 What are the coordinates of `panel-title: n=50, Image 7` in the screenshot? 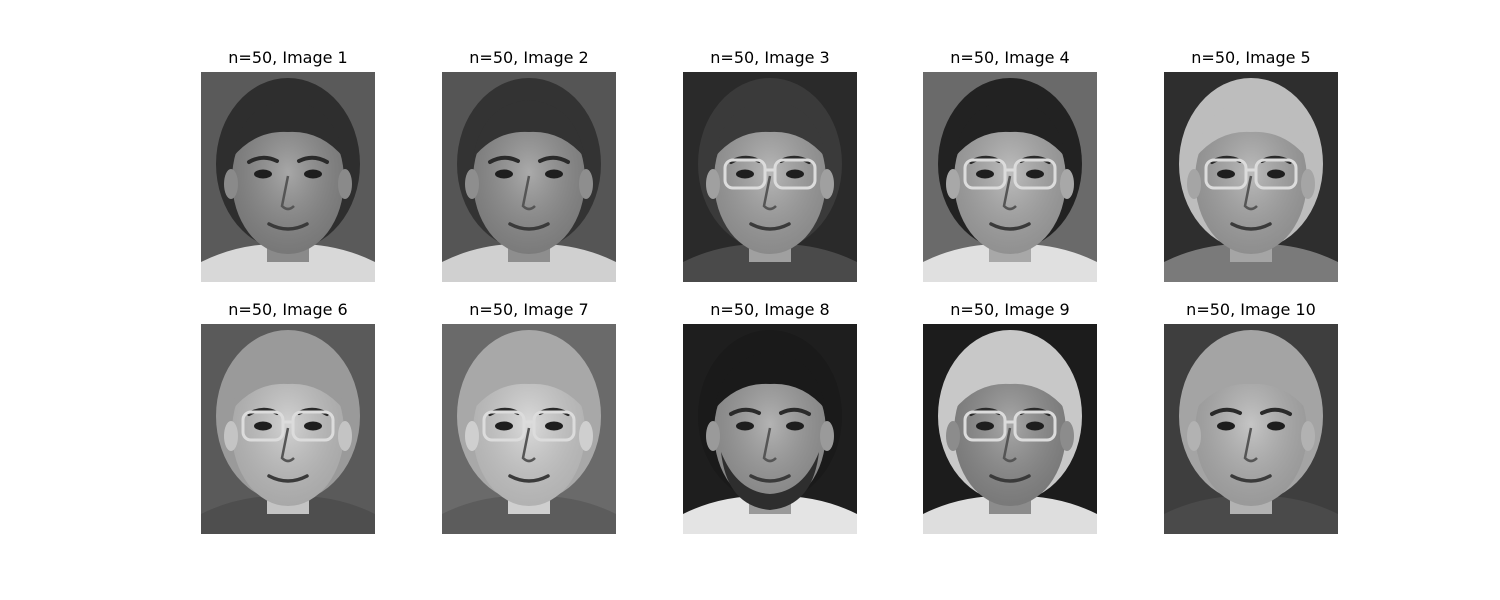 It's located at (529, 309).